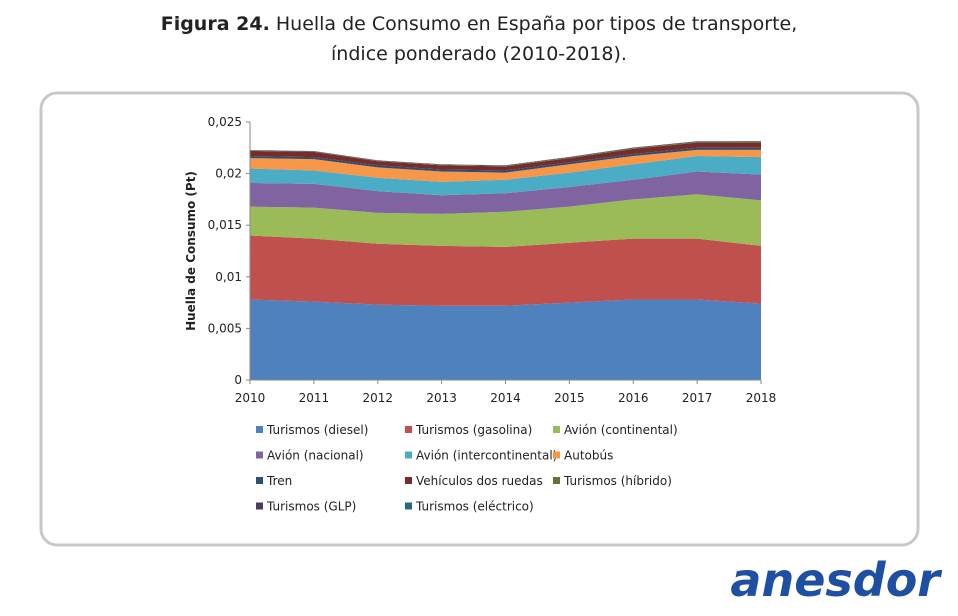  Describe the element at coordinates (191, 251) in the screenshot. I see `y-axis-title: Huella de Consumo (Pt)` at that location.